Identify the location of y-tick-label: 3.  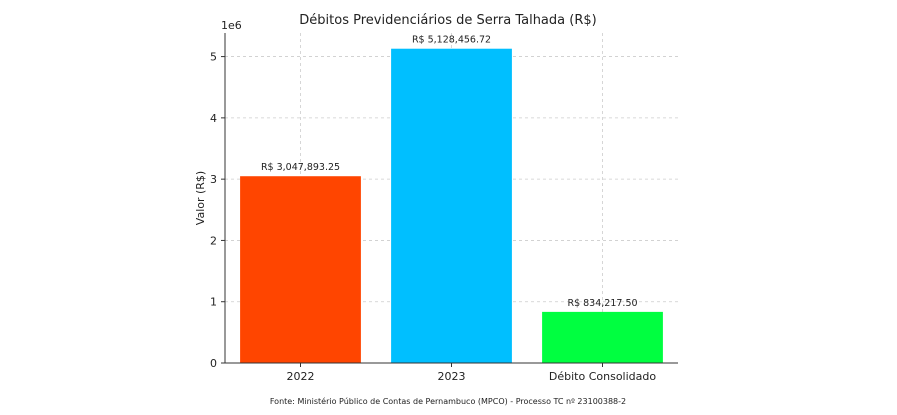
(213, 179).